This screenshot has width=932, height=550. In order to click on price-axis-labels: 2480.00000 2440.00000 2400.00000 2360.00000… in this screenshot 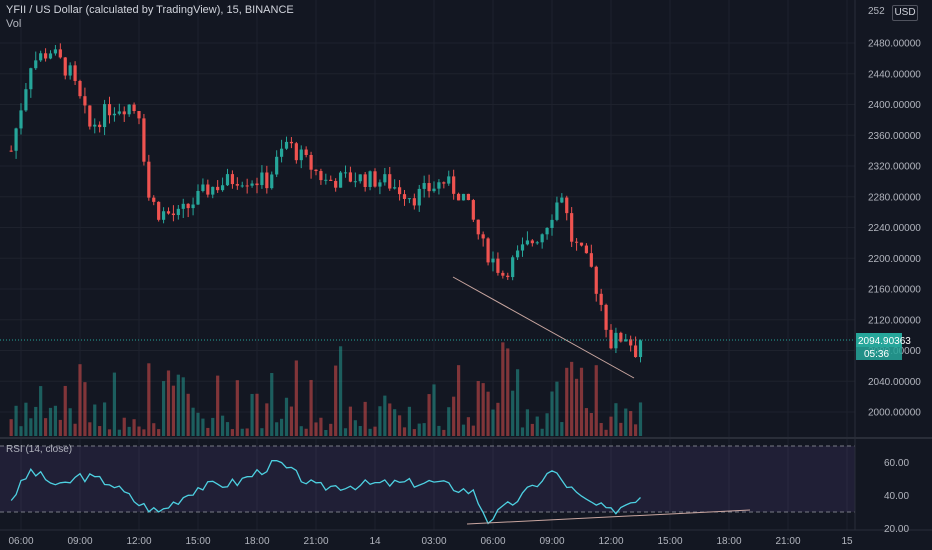, I will do `click(894, 229)`.